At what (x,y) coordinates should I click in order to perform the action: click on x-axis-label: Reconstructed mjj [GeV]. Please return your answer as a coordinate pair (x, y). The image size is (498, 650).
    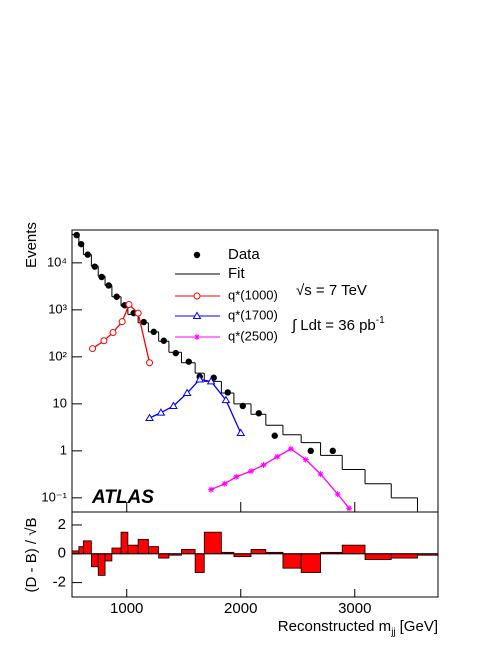
    Looking at the image, I should click on (358, 628).